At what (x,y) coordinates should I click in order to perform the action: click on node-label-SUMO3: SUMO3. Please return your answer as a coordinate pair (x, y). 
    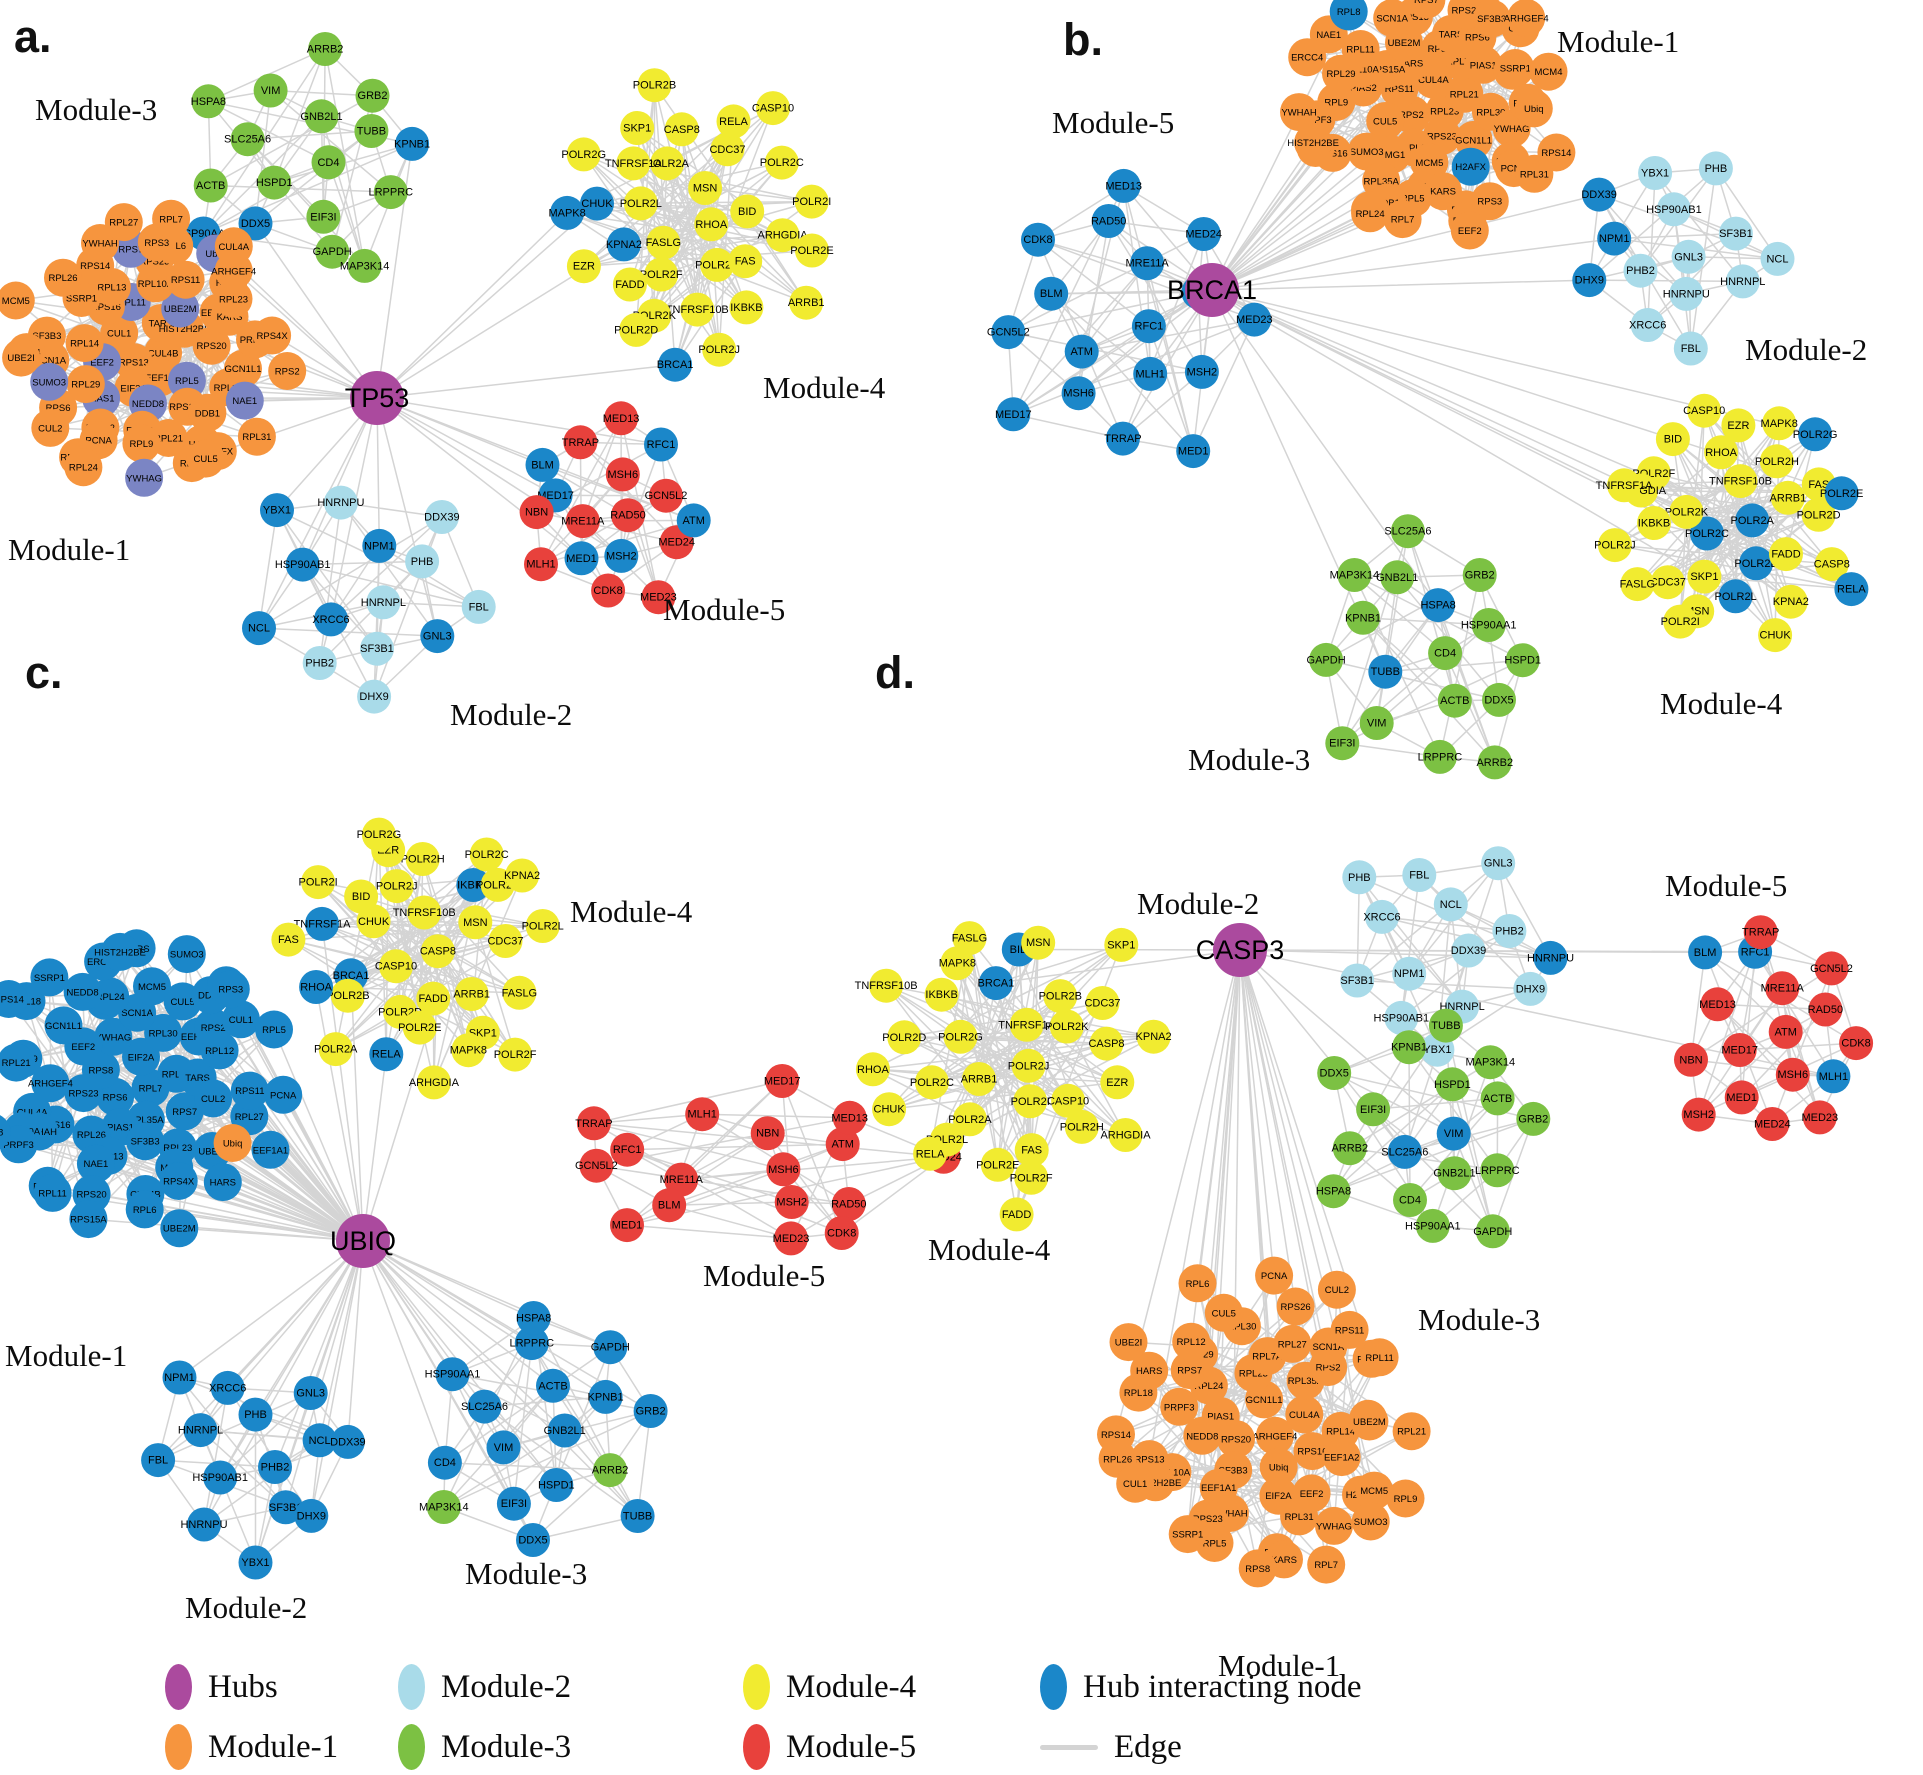
    Looking at the image, I should click on (187, 955).